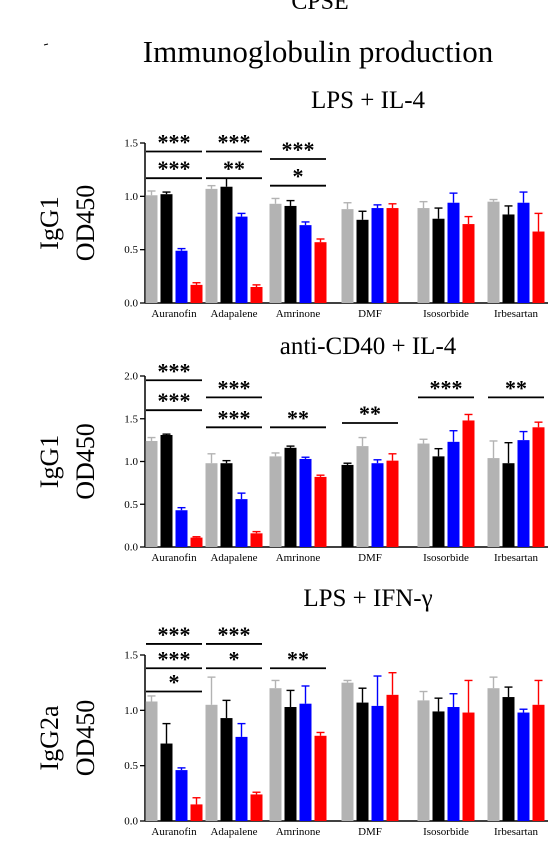  Describe the element at coordinates (453, 252) in the screenshot. I see `bar-isosorbide-blue` at that location.